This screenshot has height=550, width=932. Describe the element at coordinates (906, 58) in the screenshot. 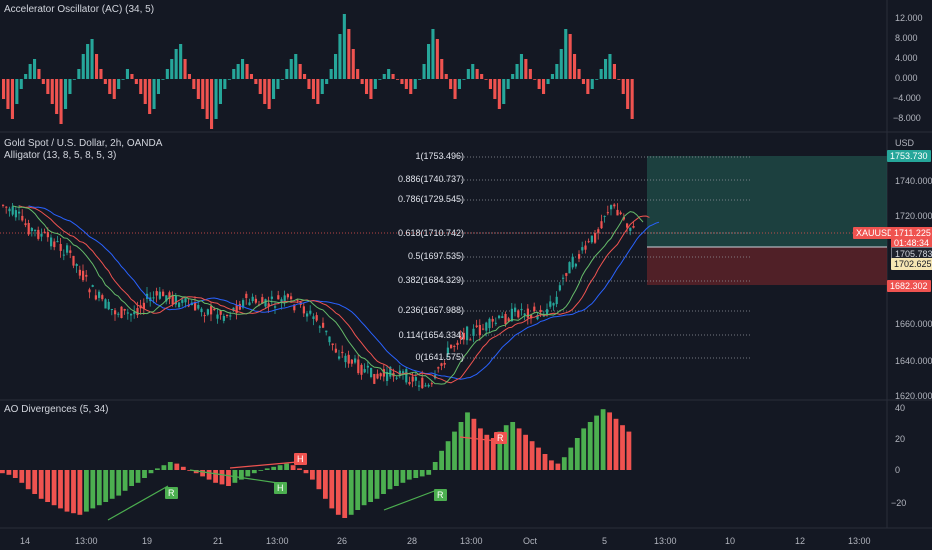

I see `ac-tick: 4.000` at that location.